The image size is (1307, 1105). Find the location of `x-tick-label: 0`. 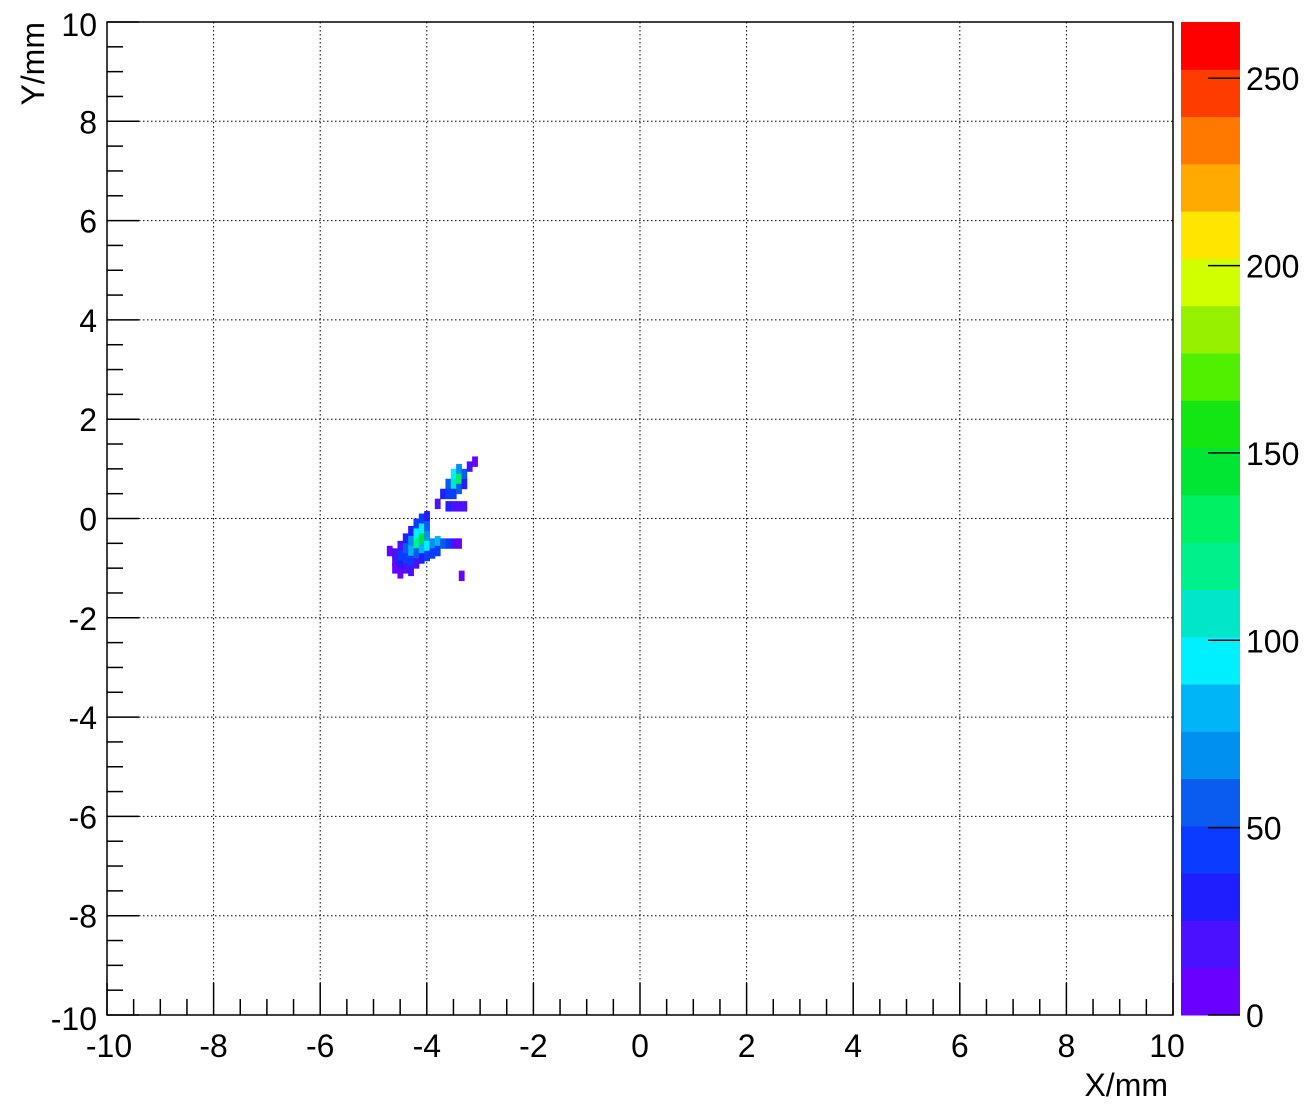

x-tick-label: 0 is located at coordinates (640, 1046).